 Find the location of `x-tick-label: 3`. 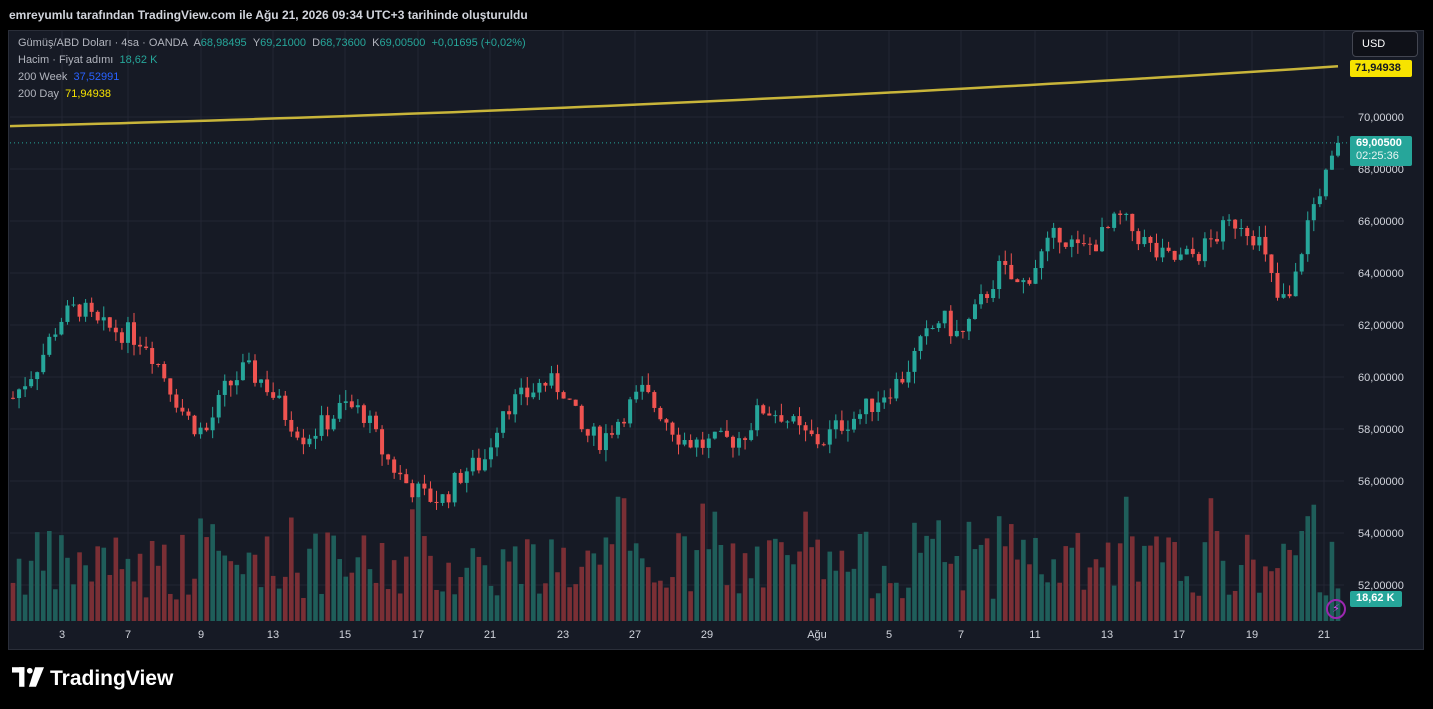

x-tick-label: 3 is located at coordinates (62, 635).